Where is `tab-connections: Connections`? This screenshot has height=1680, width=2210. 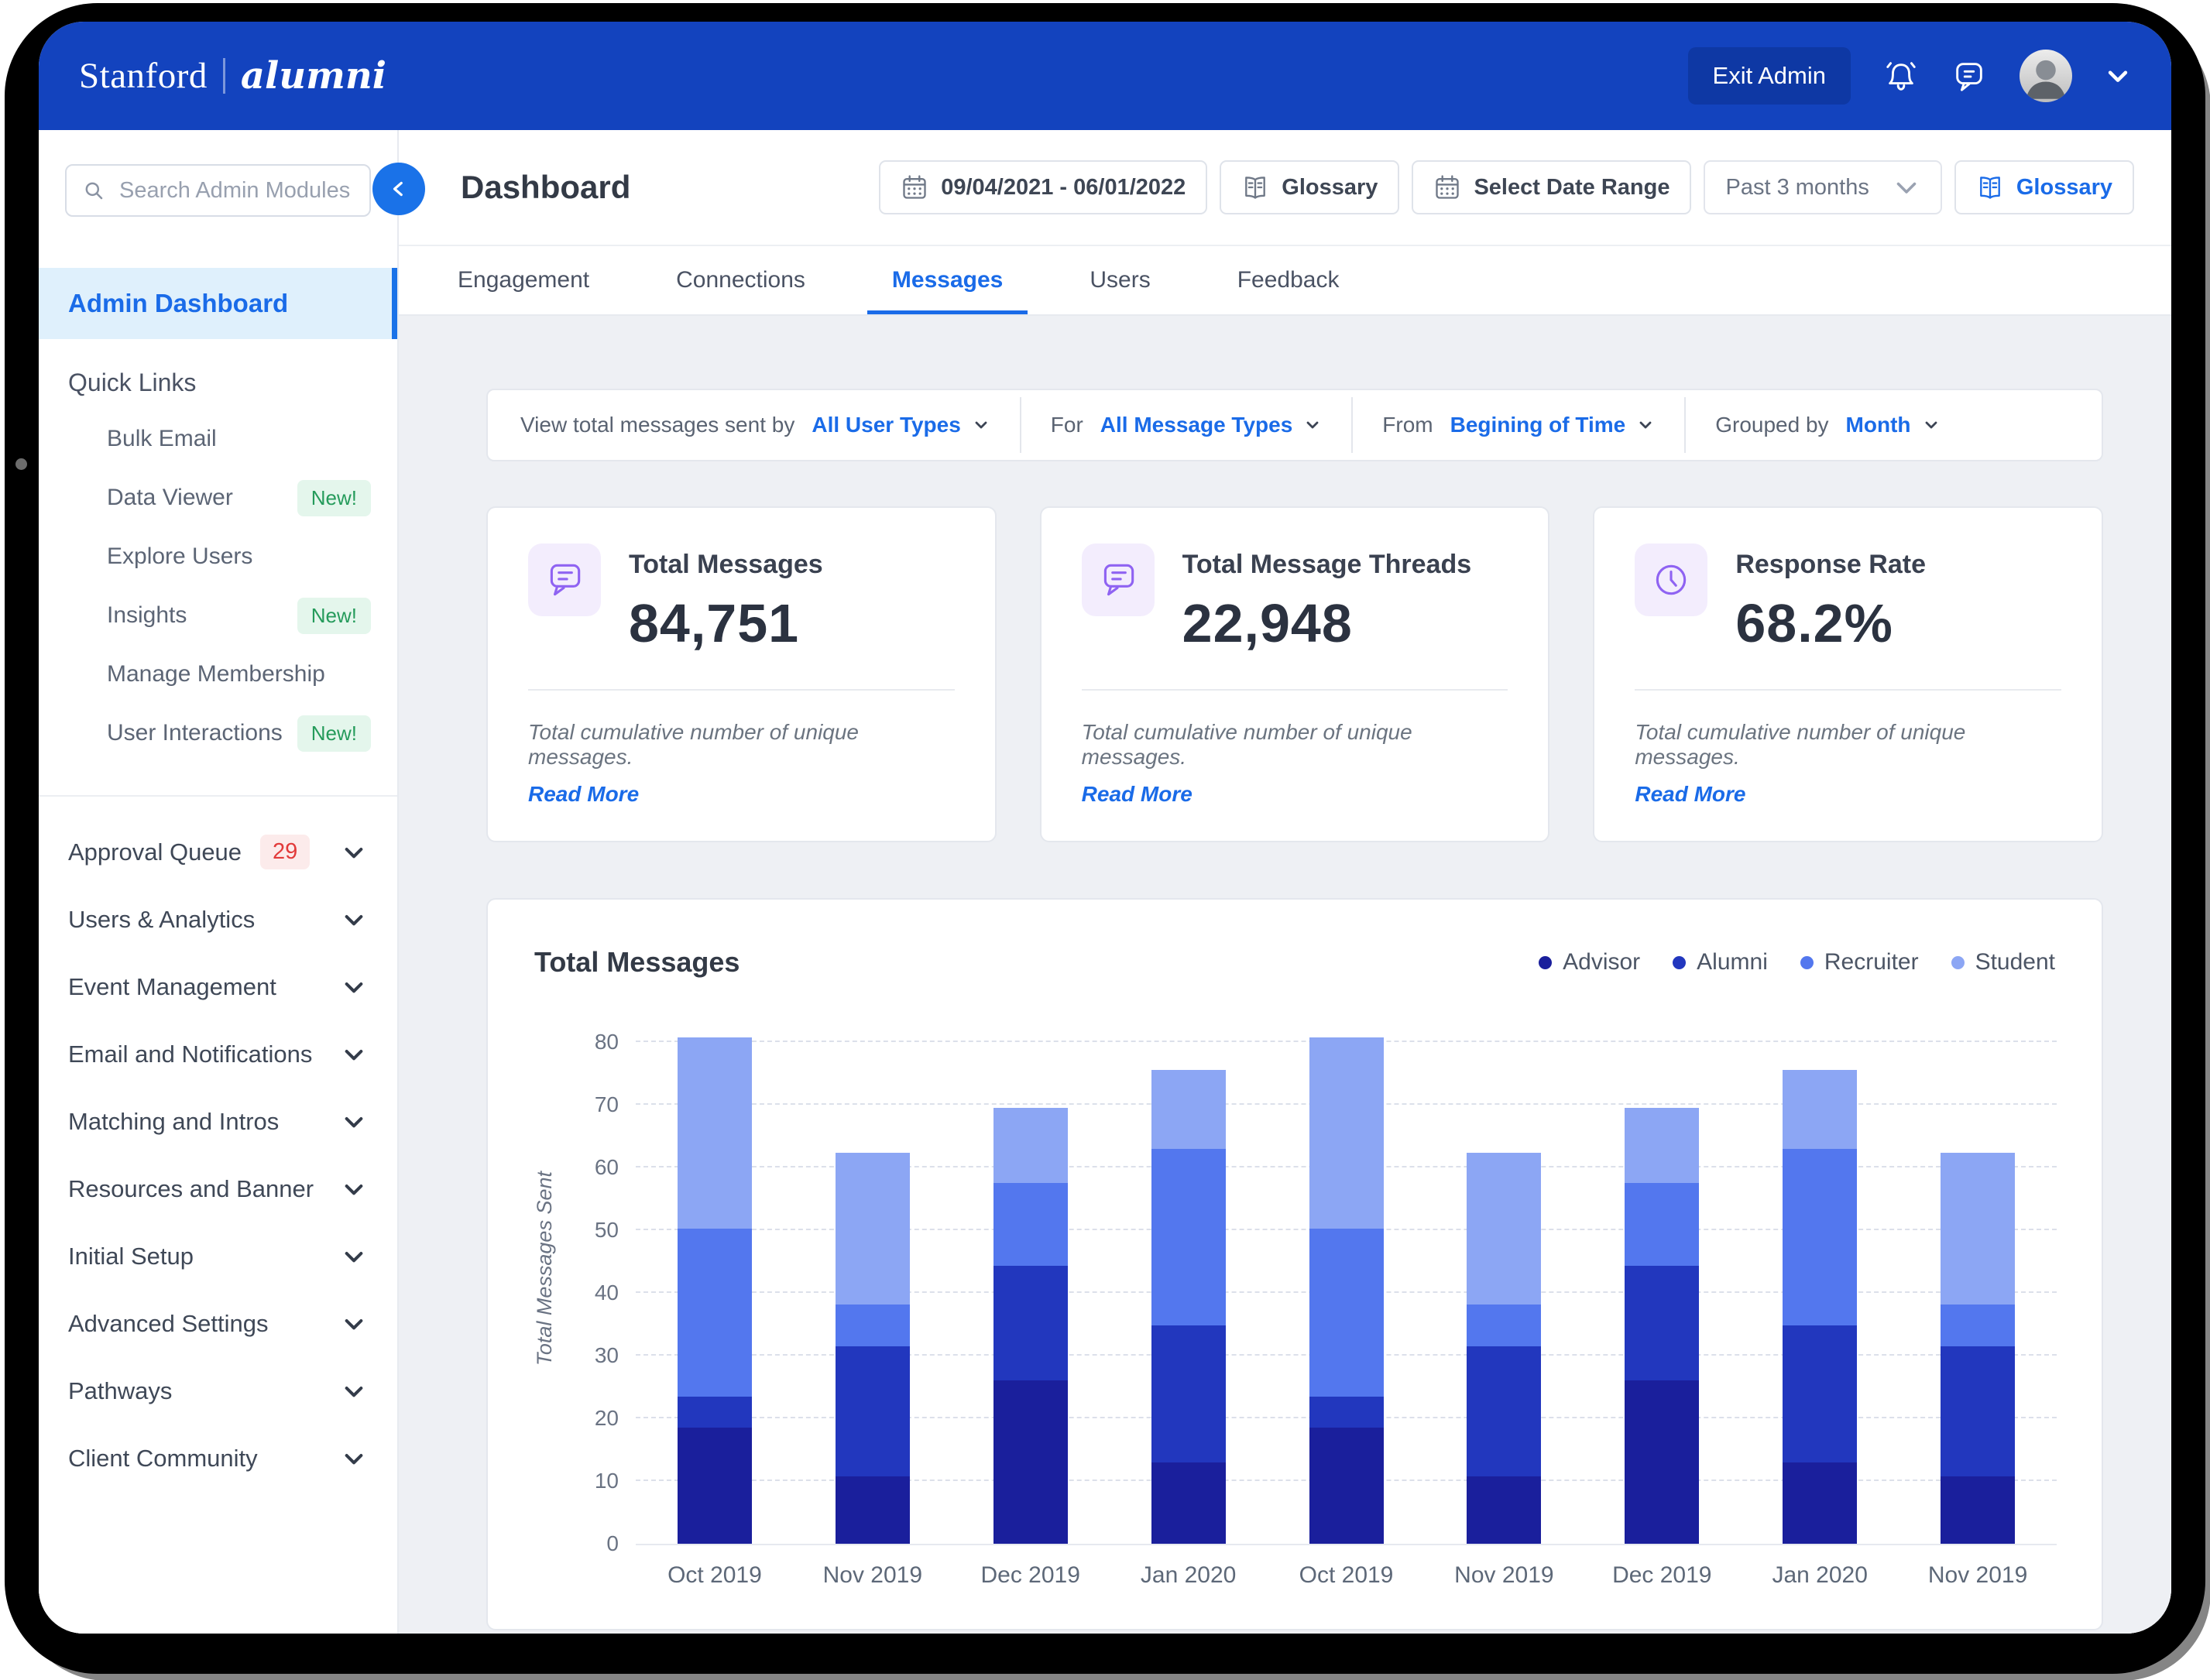 tab-connections: Connections is located at coordinates (740, 280).